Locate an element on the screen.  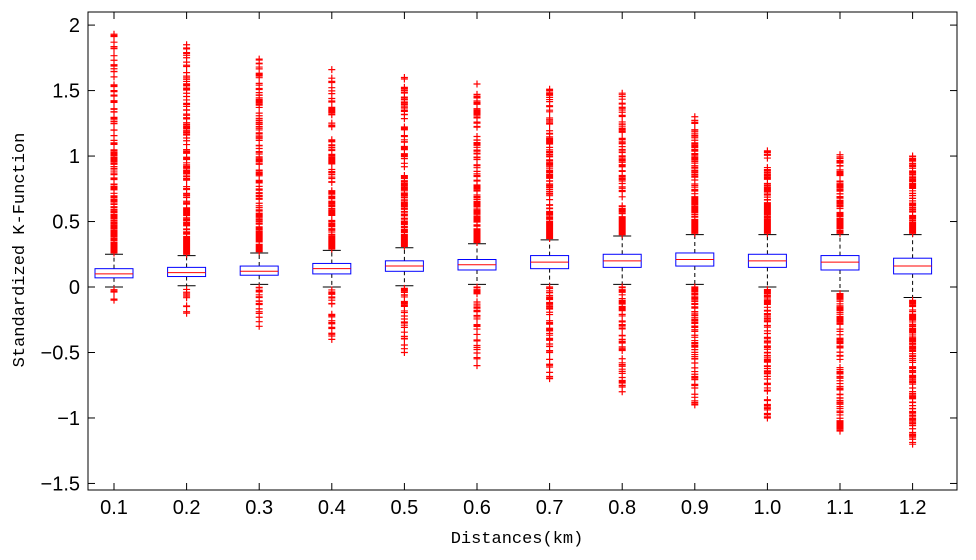
x-tick-label: 0.7 is located at coordinates (550, 508).